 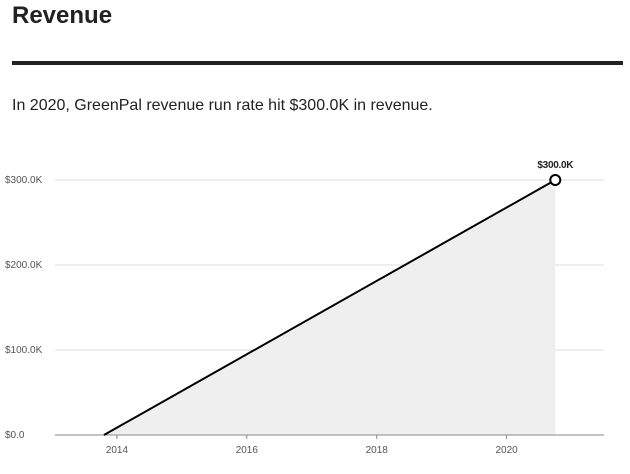 I want to click on x-tick-label: 2020, so click(x=506, y=450).